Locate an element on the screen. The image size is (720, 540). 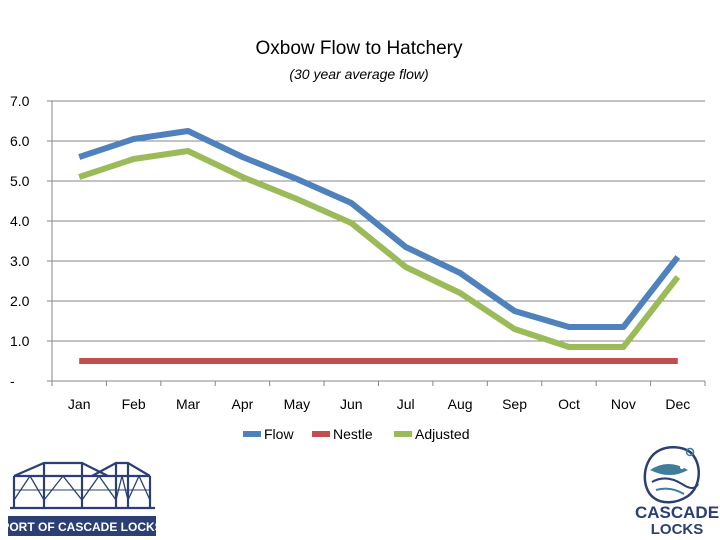
y-tick-label: 2.0 is located at coordinates (20, 301).